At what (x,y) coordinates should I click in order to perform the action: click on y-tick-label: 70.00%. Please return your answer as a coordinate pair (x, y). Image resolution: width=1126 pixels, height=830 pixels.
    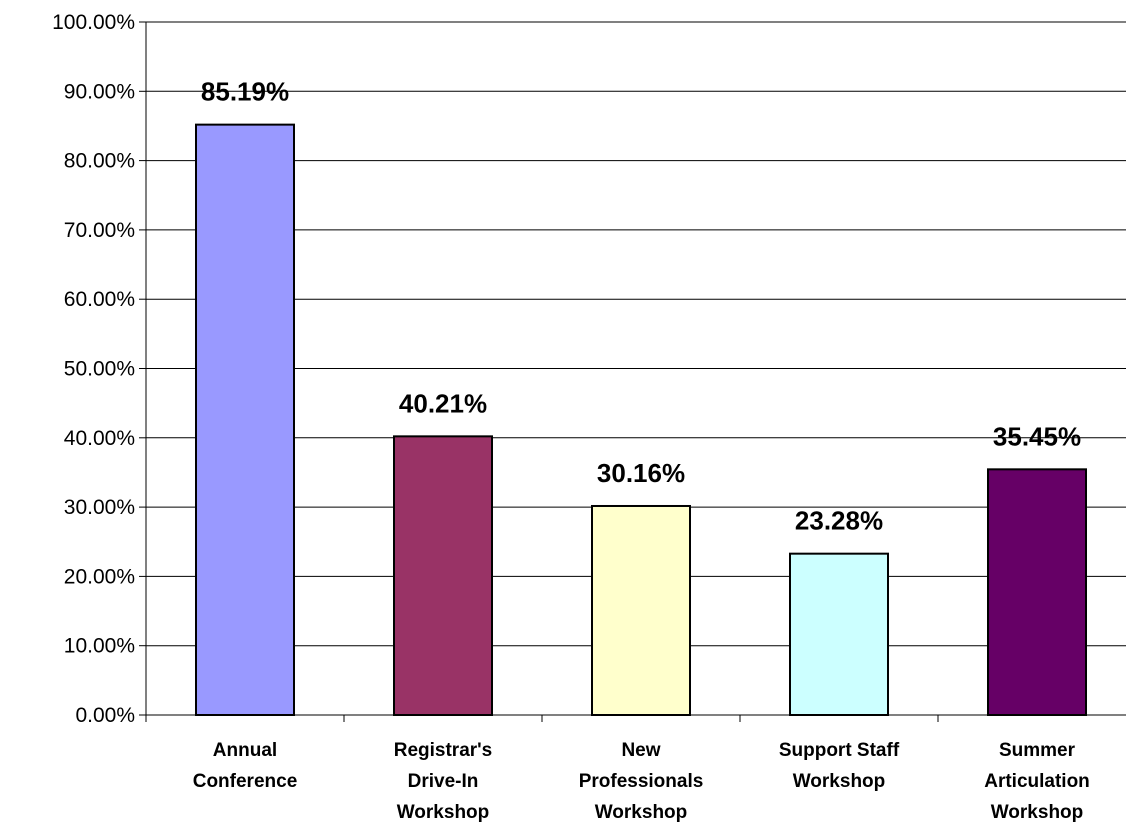
    Looking at the image, I should click on (99, 230).